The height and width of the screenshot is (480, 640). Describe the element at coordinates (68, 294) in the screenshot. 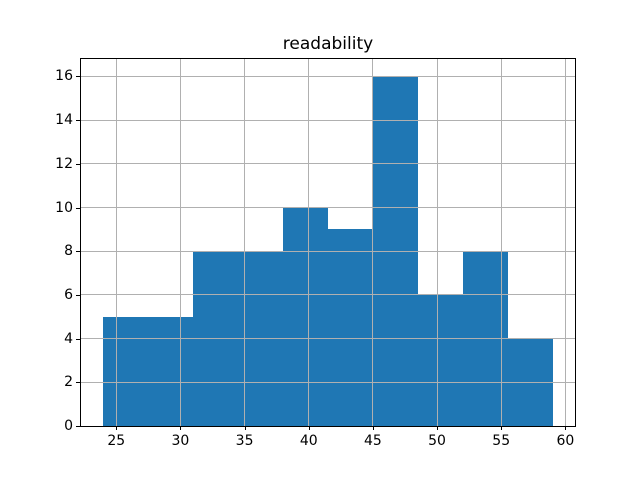

I see `y-tick-label: 6` at that location.